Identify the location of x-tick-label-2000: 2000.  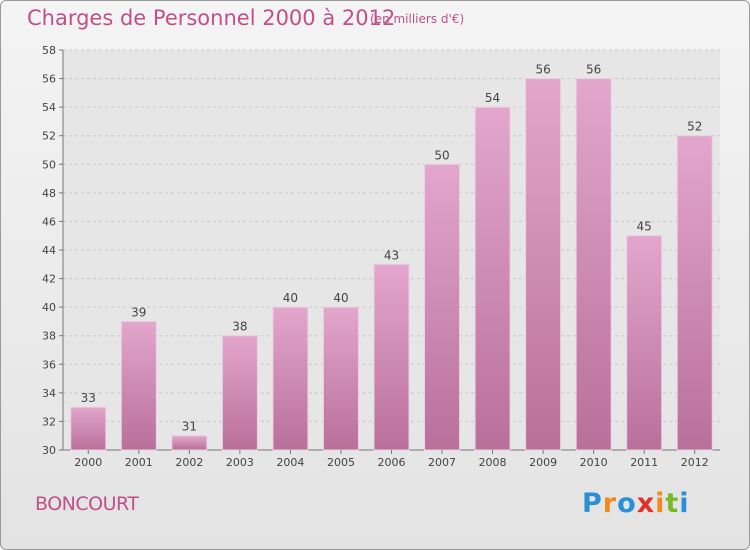
(88, 462).